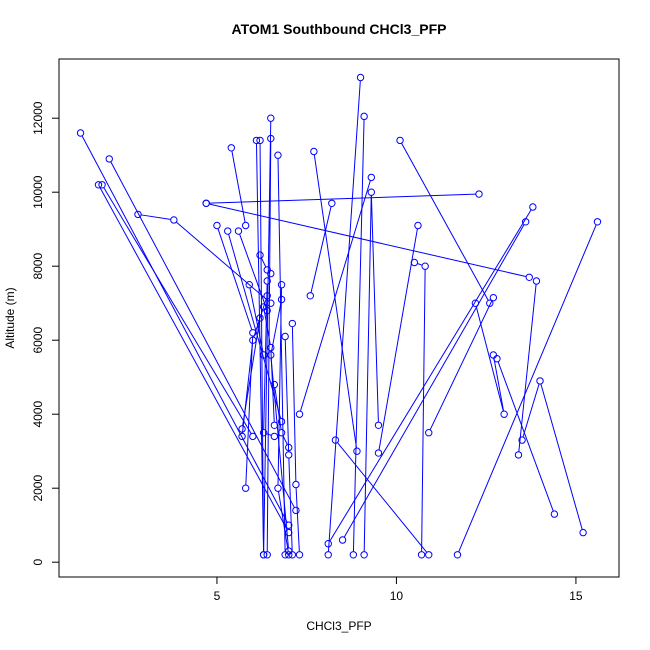  What do you see at coordinates (38, 118) in the screenshot?
I see `y-tick-label: 12000` at bounding box center [38, 118].